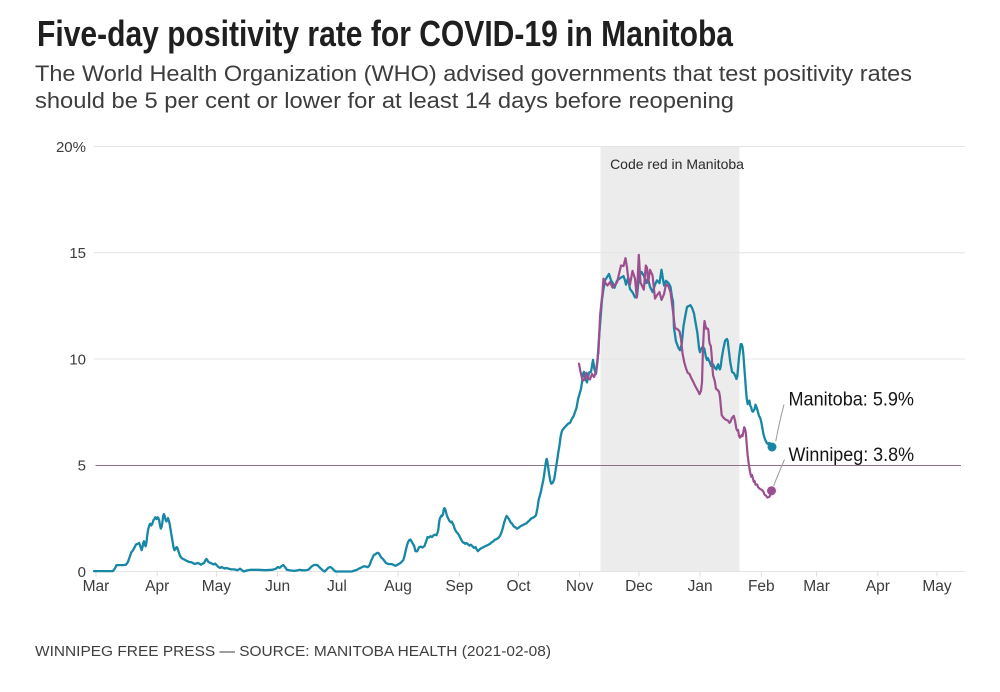 The image size is (1000, 692). What do you see at coordinates (677, 164) in the screenshot?
I see `svg-text: Code red in Manitoba` at bounding box center [677, 164].